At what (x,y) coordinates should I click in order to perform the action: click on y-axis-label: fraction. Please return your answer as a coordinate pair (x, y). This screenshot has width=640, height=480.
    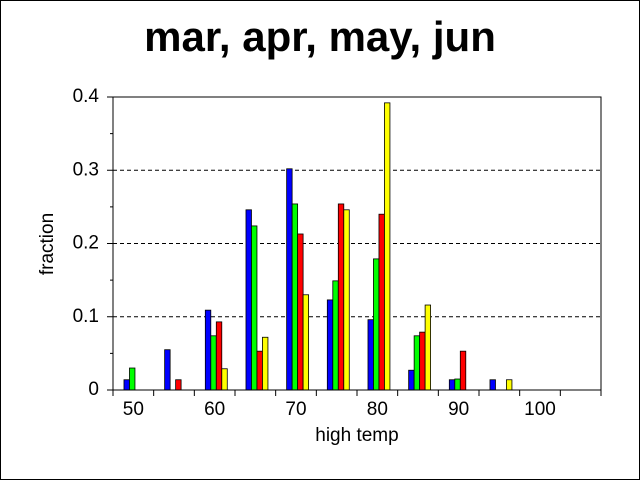
    Looking at the image, I should click on (47, 244).